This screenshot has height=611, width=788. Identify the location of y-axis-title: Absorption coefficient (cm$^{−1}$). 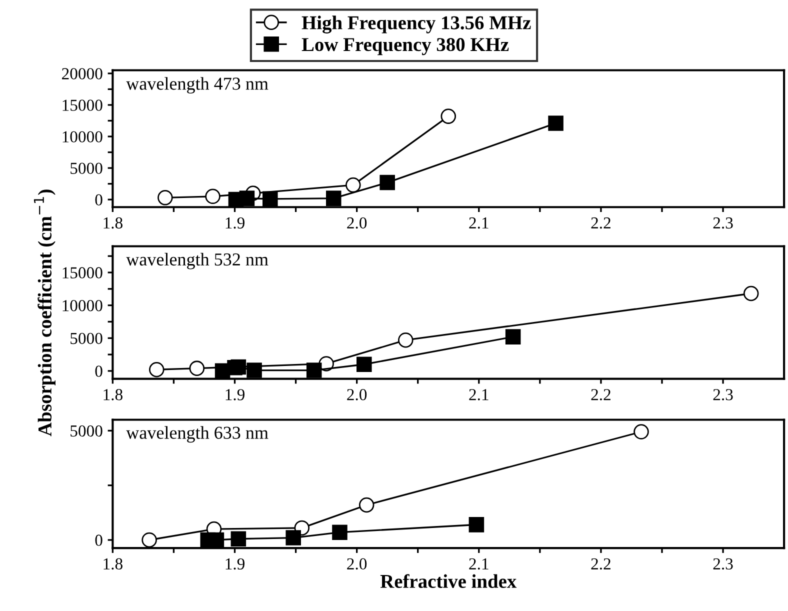
(45, 313).